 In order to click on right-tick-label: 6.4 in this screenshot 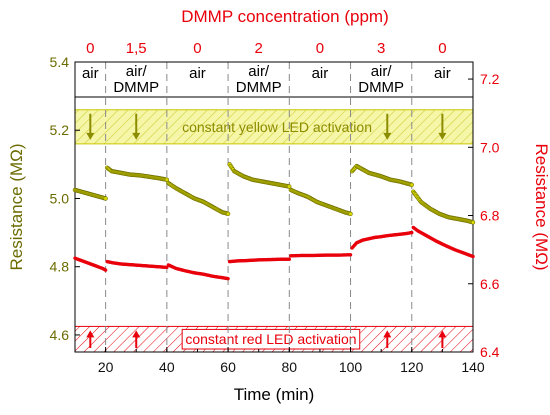, I will do `click(490, 352)`.